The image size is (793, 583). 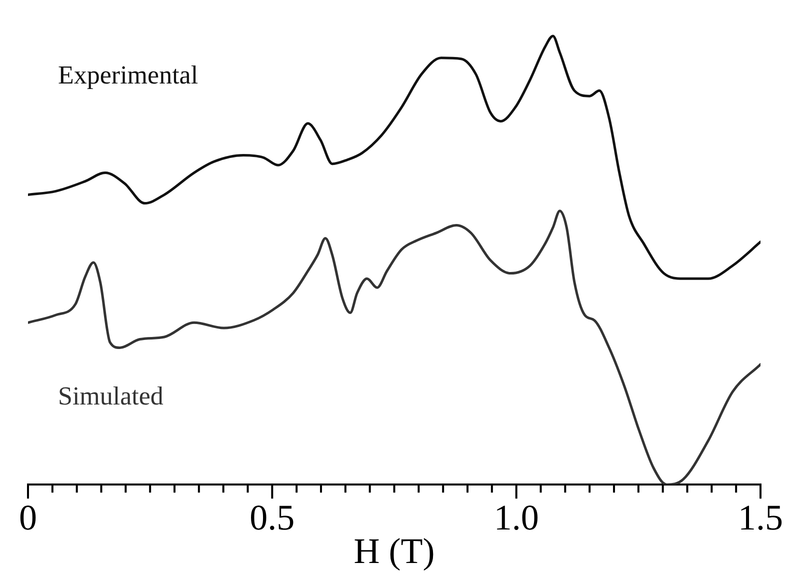 I want to click on text: Experimental, so click(x=128, y=75).